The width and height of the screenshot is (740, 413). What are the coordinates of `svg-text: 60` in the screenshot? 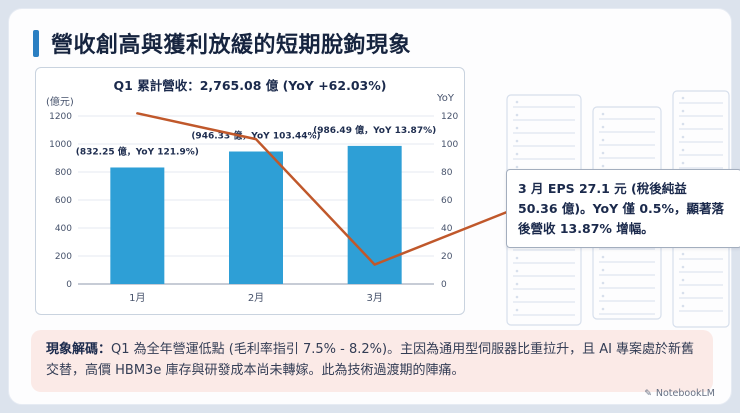 It's located at (447, 201).